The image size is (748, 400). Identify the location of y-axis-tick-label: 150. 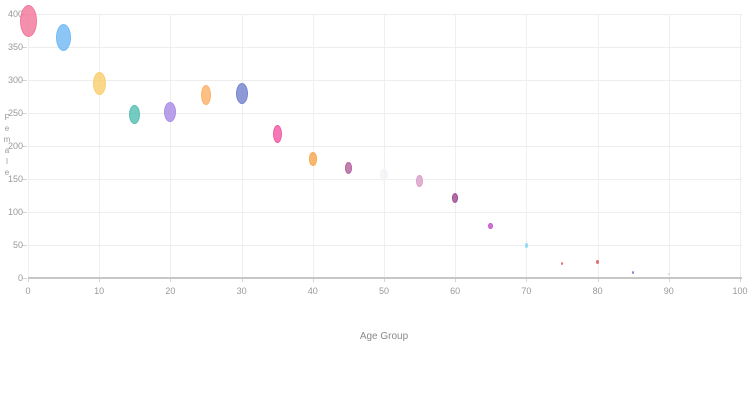
(15, 179).